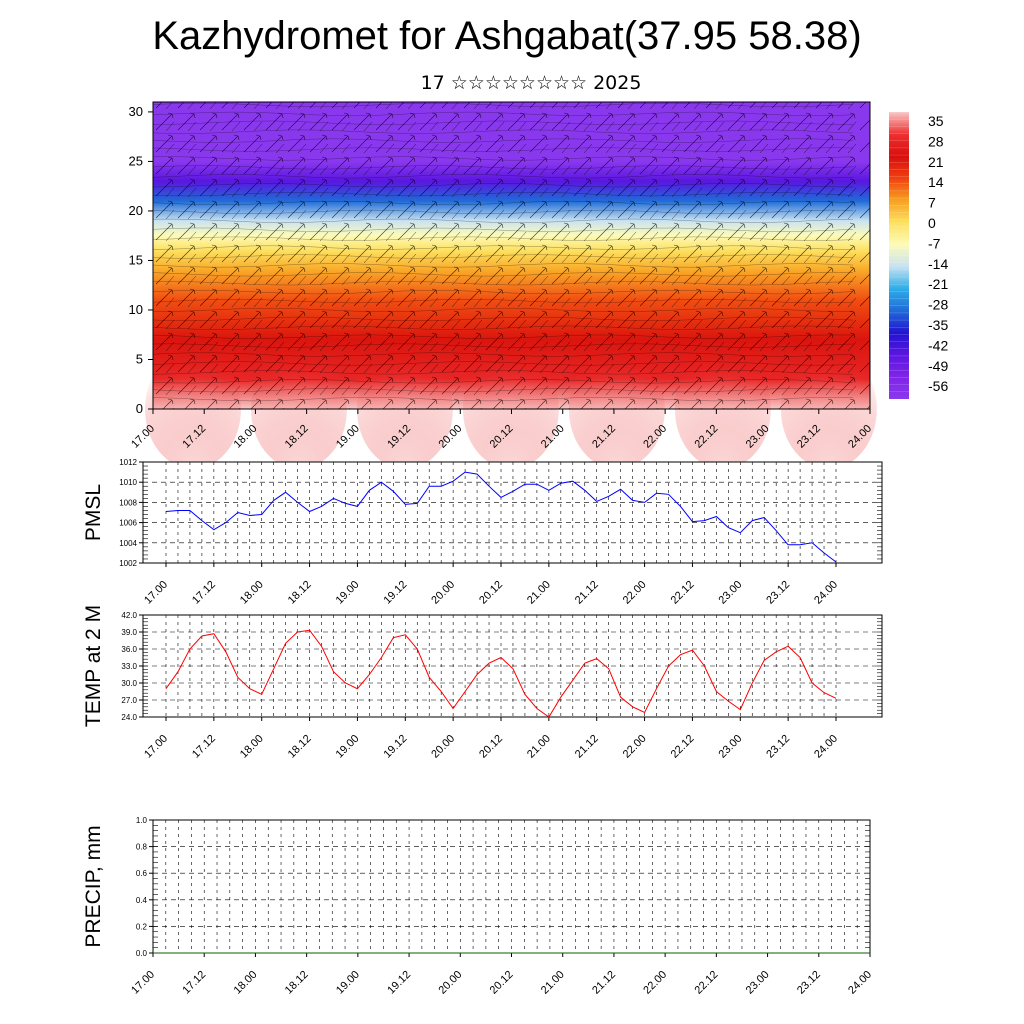 The height and width of the screenshot is (1024, 1024). I want to click on y-tick-label: 1010, so click(128, 482).